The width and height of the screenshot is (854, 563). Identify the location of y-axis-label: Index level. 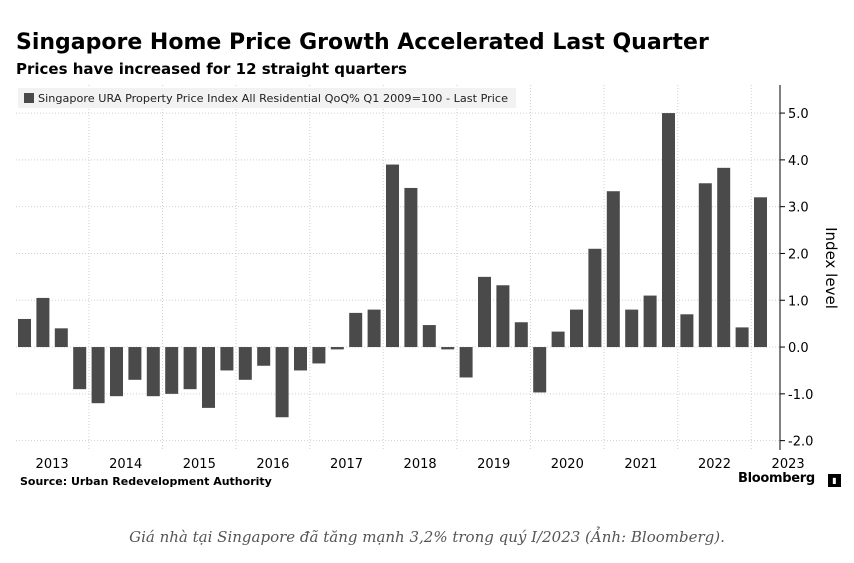
(831, 268).